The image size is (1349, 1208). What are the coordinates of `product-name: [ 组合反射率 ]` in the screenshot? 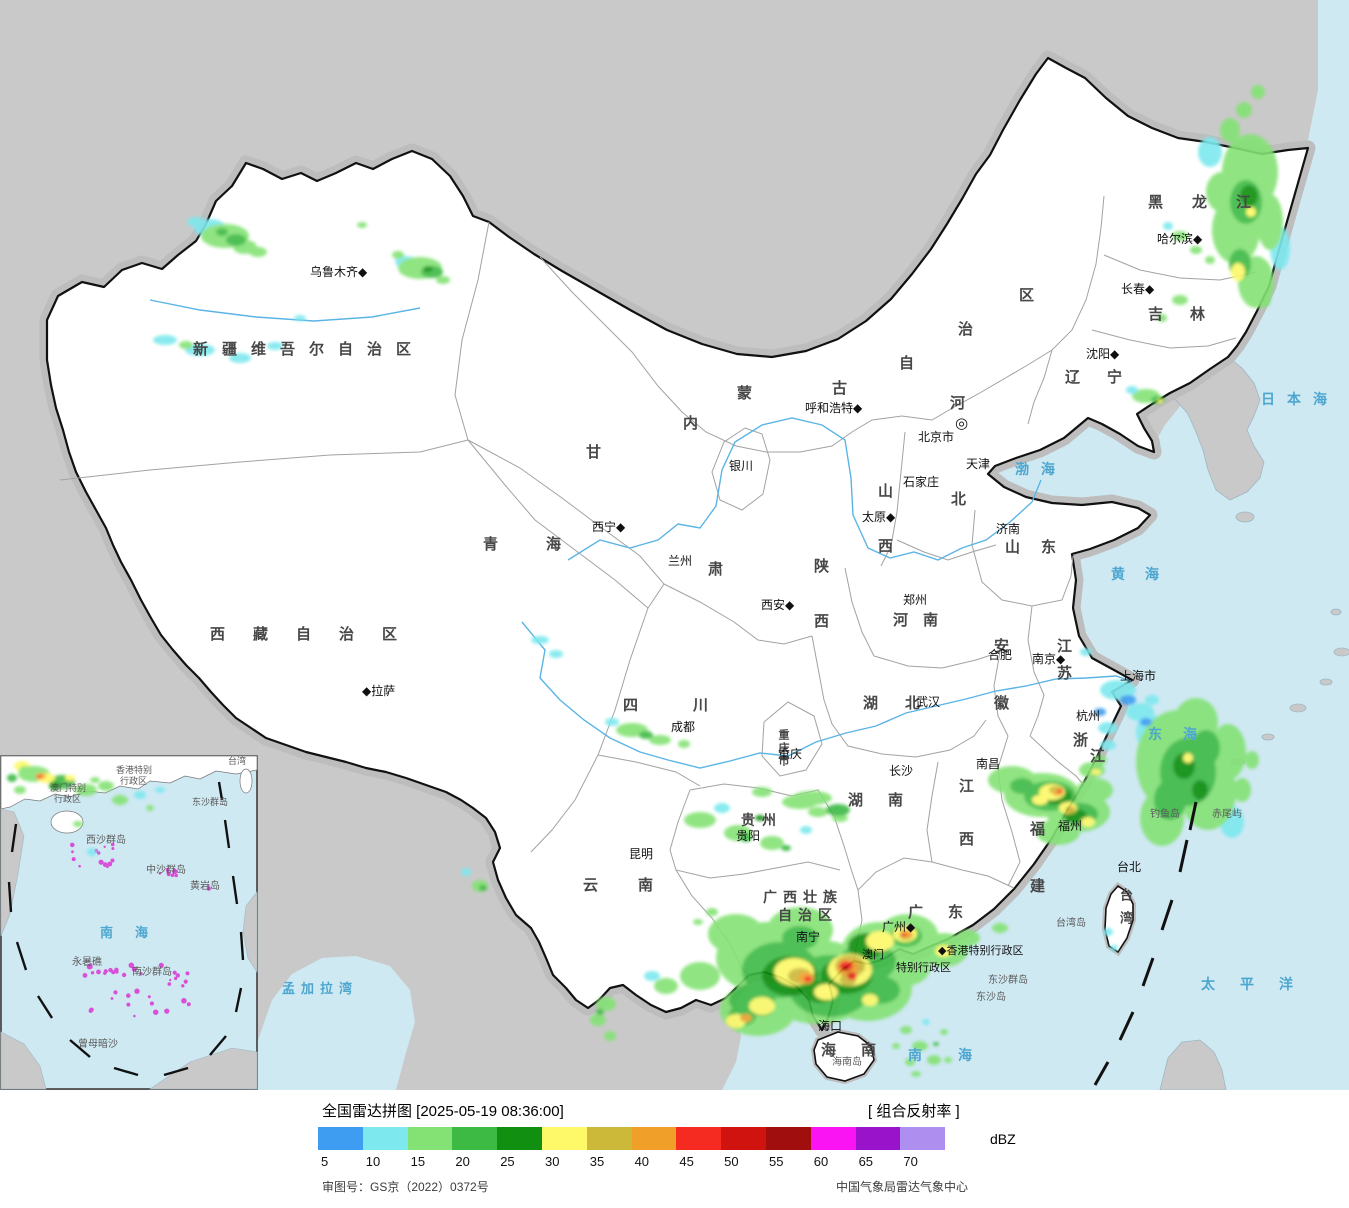 It's located at (914, 1111).